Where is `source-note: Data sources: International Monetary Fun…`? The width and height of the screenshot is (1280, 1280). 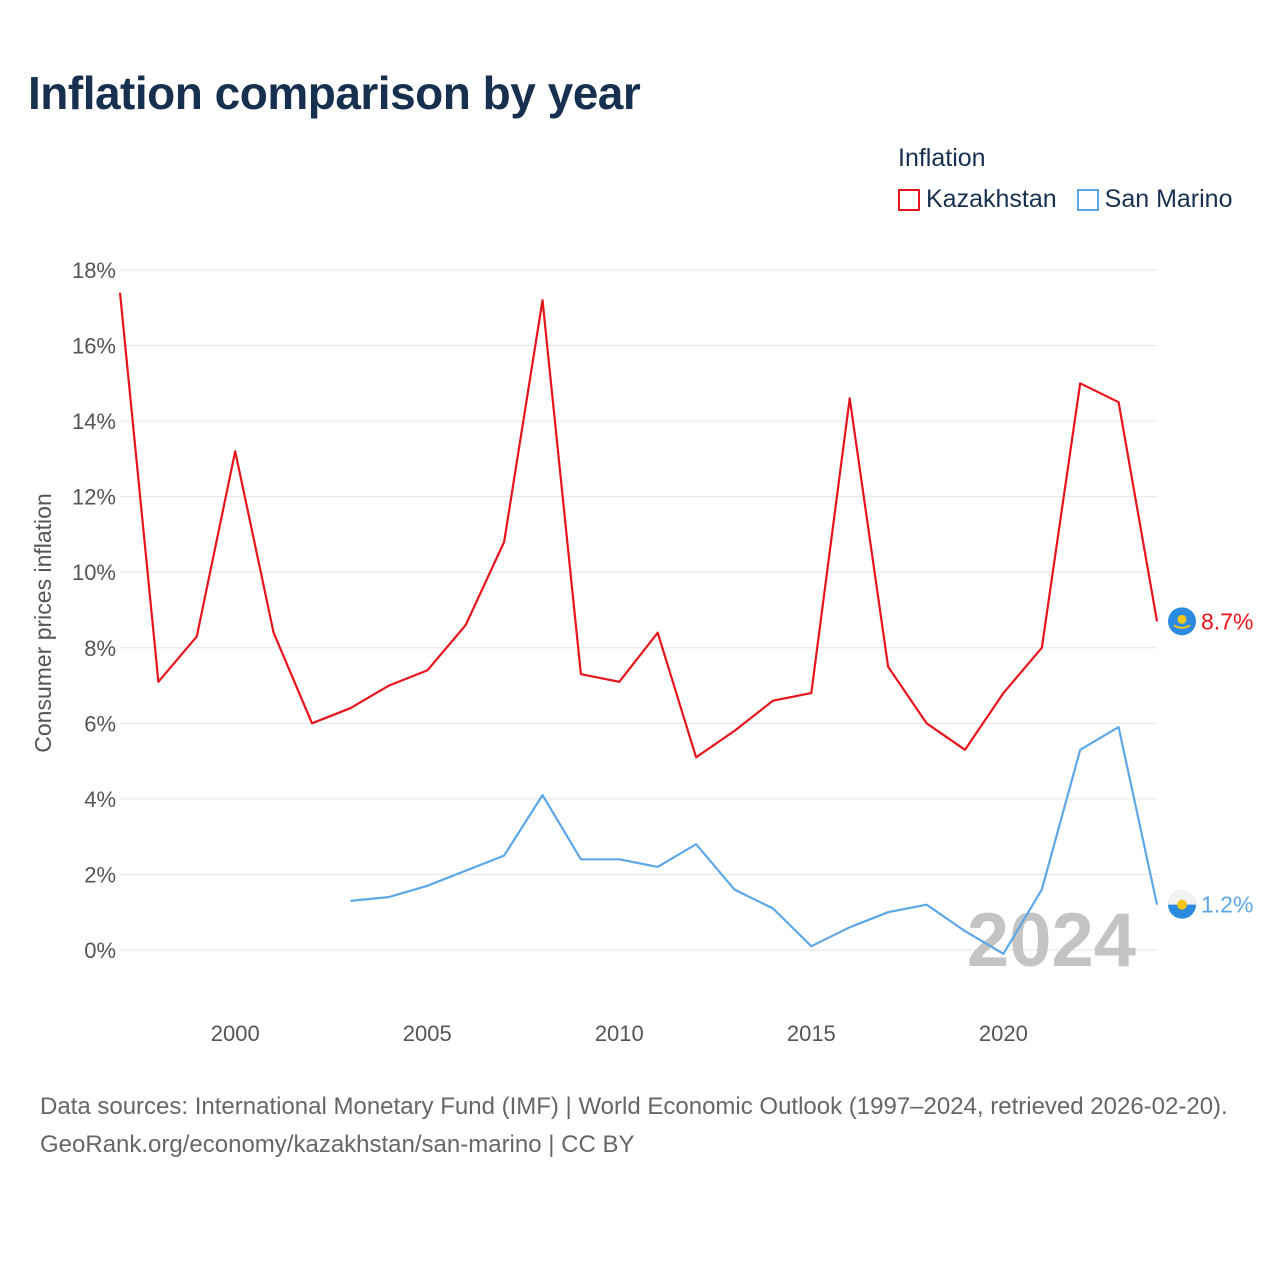
source-note: Data sources: International Monetary Fun… is located at coordinates (645, 1126).